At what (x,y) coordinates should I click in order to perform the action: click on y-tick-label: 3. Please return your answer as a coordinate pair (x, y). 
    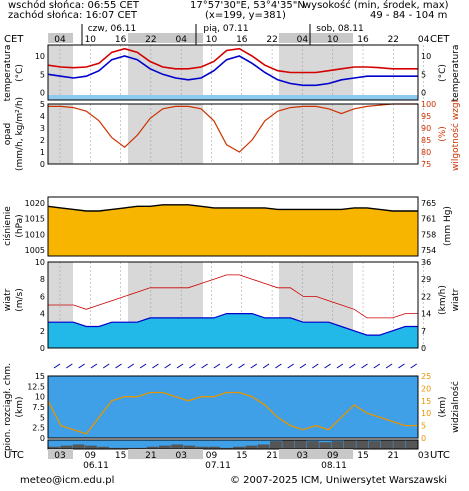
    Looking at the image, I should click on (42, 128).